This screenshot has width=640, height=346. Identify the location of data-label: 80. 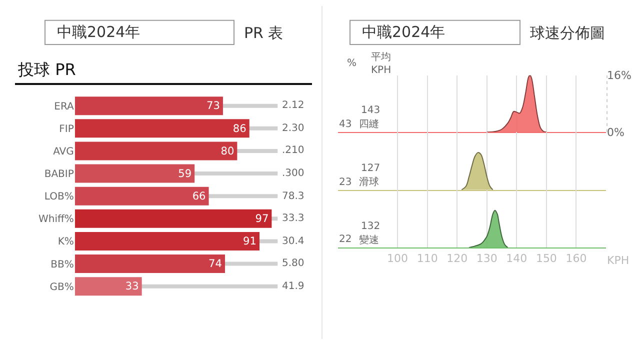
(227, 151).